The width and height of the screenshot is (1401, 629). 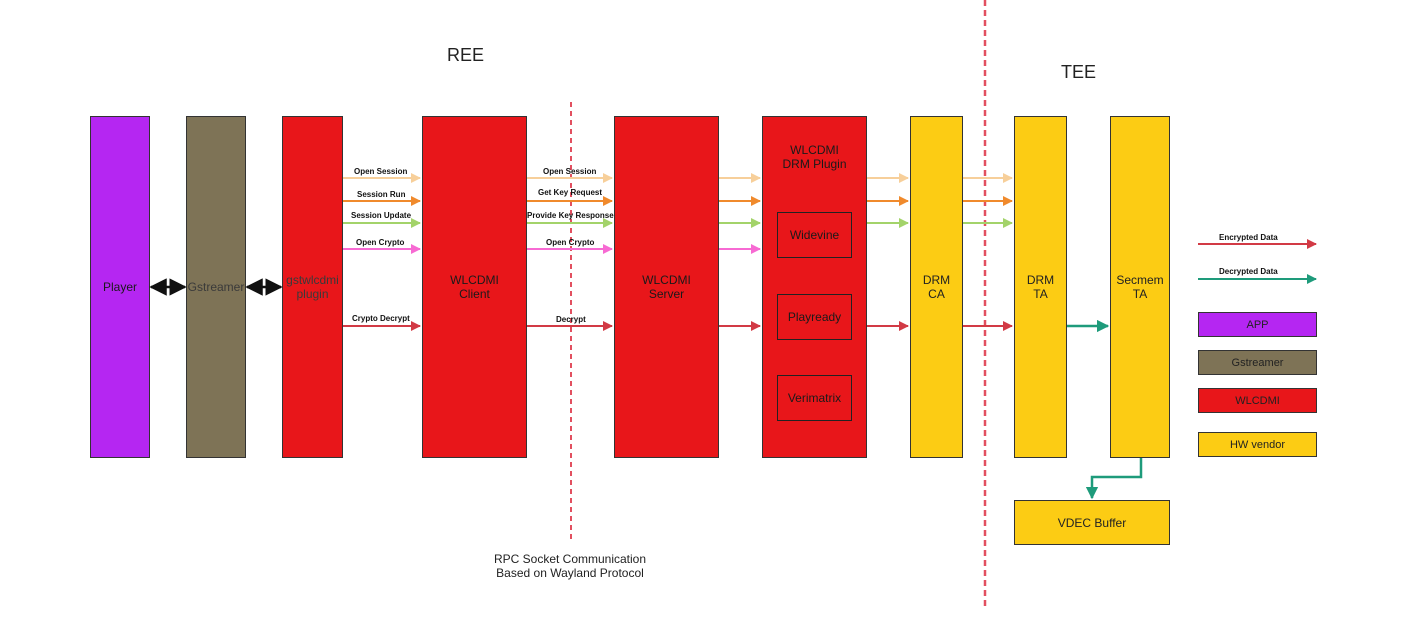 I want to click on player-label: Player, so click(x=119, y=287).